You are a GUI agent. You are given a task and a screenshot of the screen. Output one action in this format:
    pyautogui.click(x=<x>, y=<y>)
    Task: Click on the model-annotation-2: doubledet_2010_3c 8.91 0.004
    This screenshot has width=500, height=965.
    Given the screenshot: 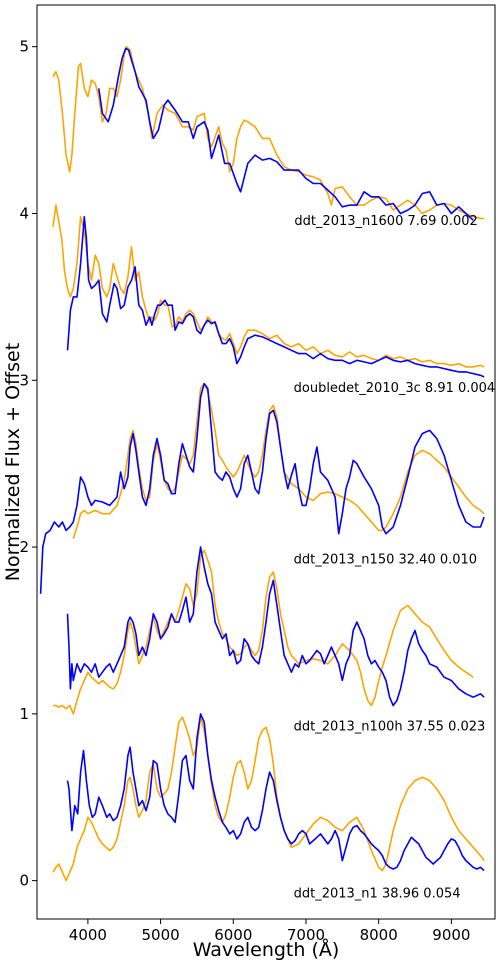 What is the action you would take?
    pyautogui.click(x=395, y=388)
    